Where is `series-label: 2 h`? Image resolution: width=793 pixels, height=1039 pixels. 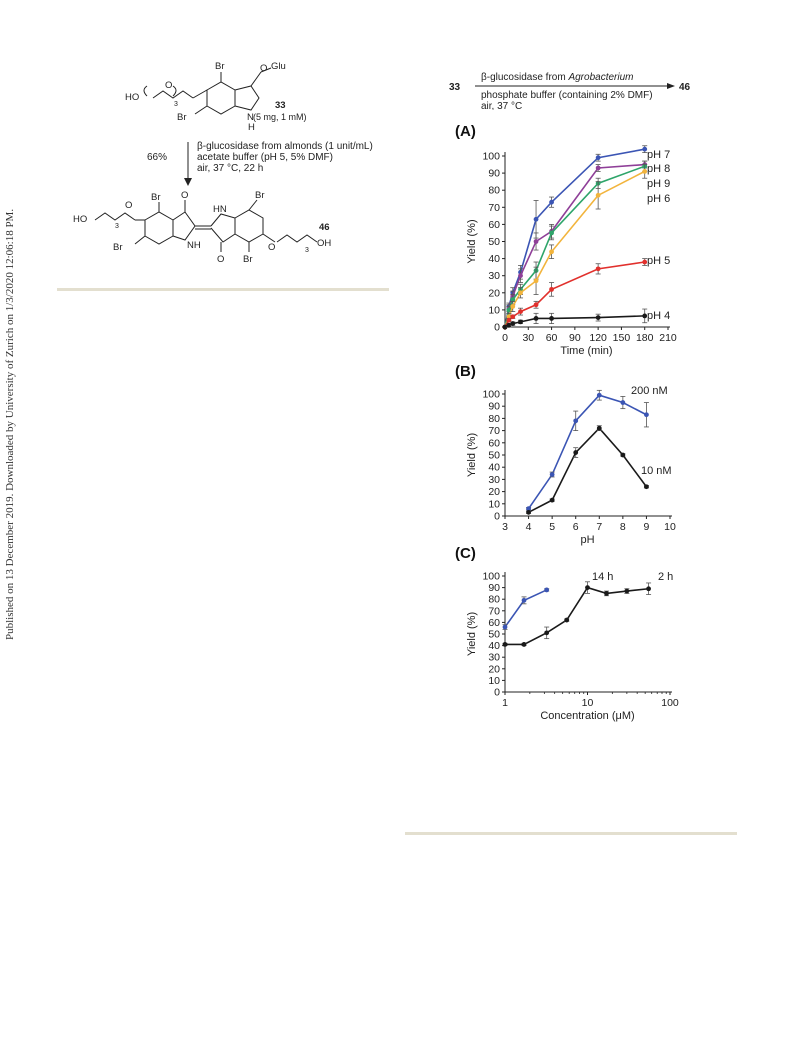
series-label: 2 h is located at coordinates (665, 577).